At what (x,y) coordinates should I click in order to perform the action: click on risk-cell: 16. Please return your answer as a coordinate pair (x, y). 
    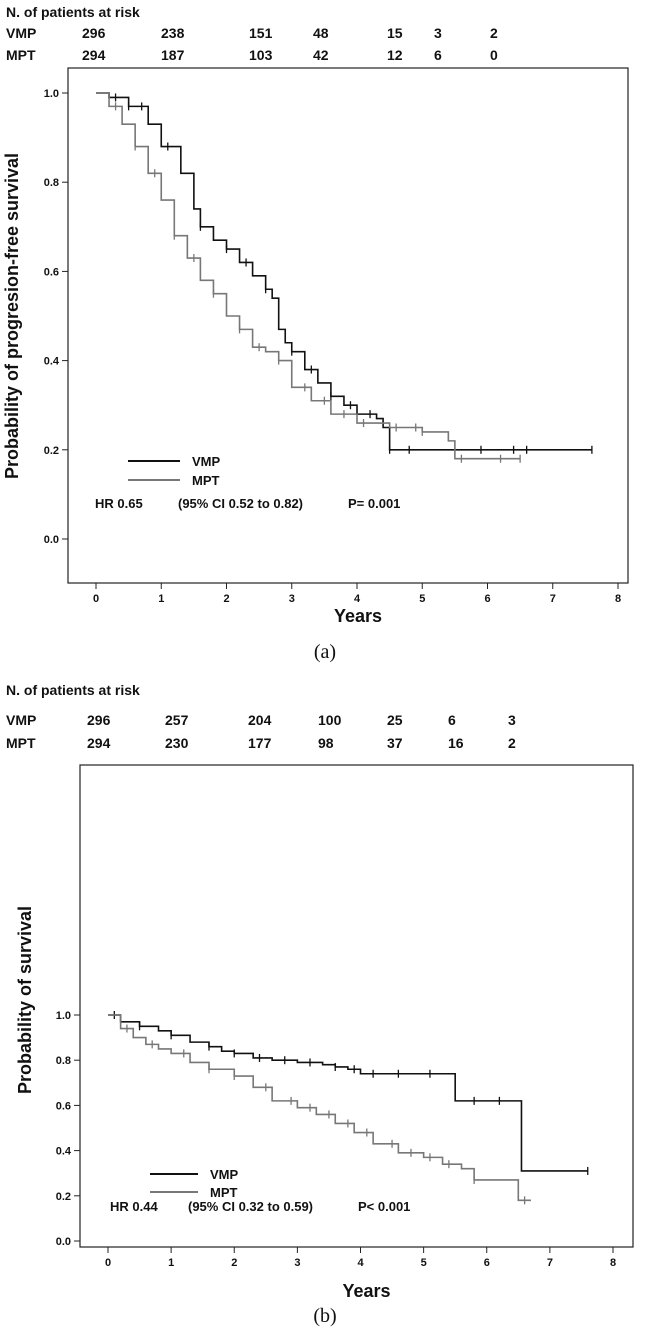
    Looking at the image, I should click on (456, 743).